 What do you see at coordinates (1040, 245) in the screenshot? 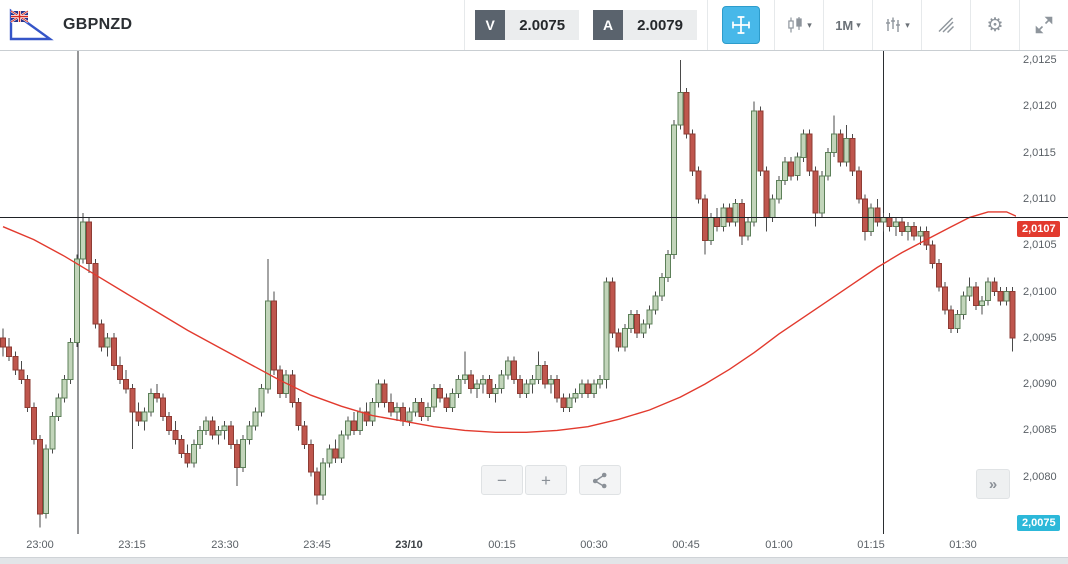
I see `price-axis-label: 2,0105` at bounding box center [1040, 245].